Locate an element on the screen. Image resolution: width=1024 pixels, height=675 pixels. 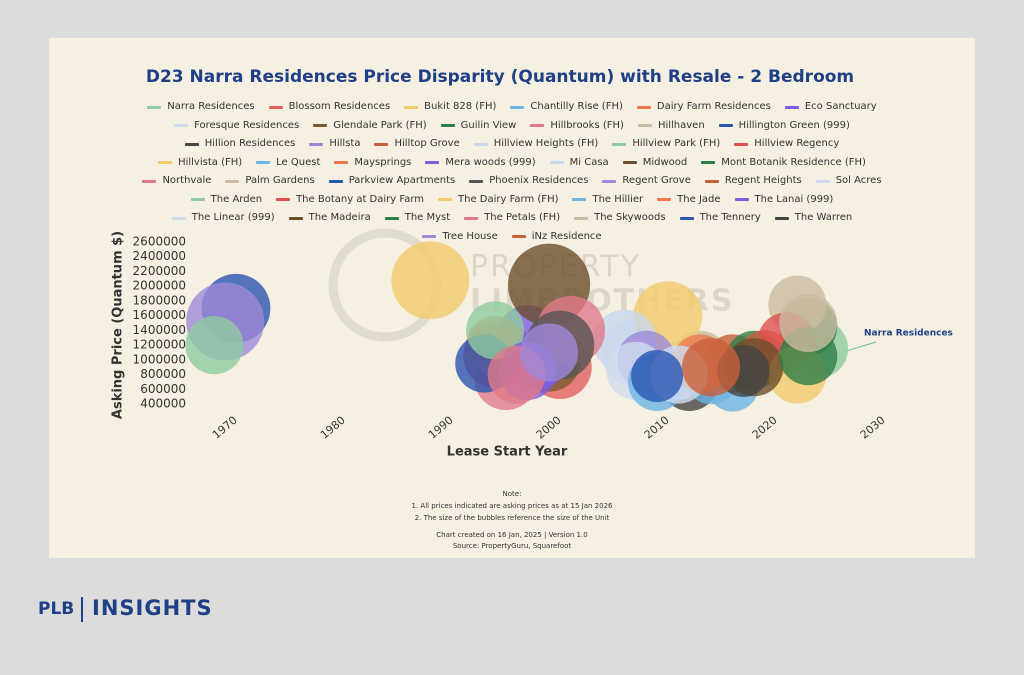
y-tick-label: 2600000 is located at coordinates (159, 242).